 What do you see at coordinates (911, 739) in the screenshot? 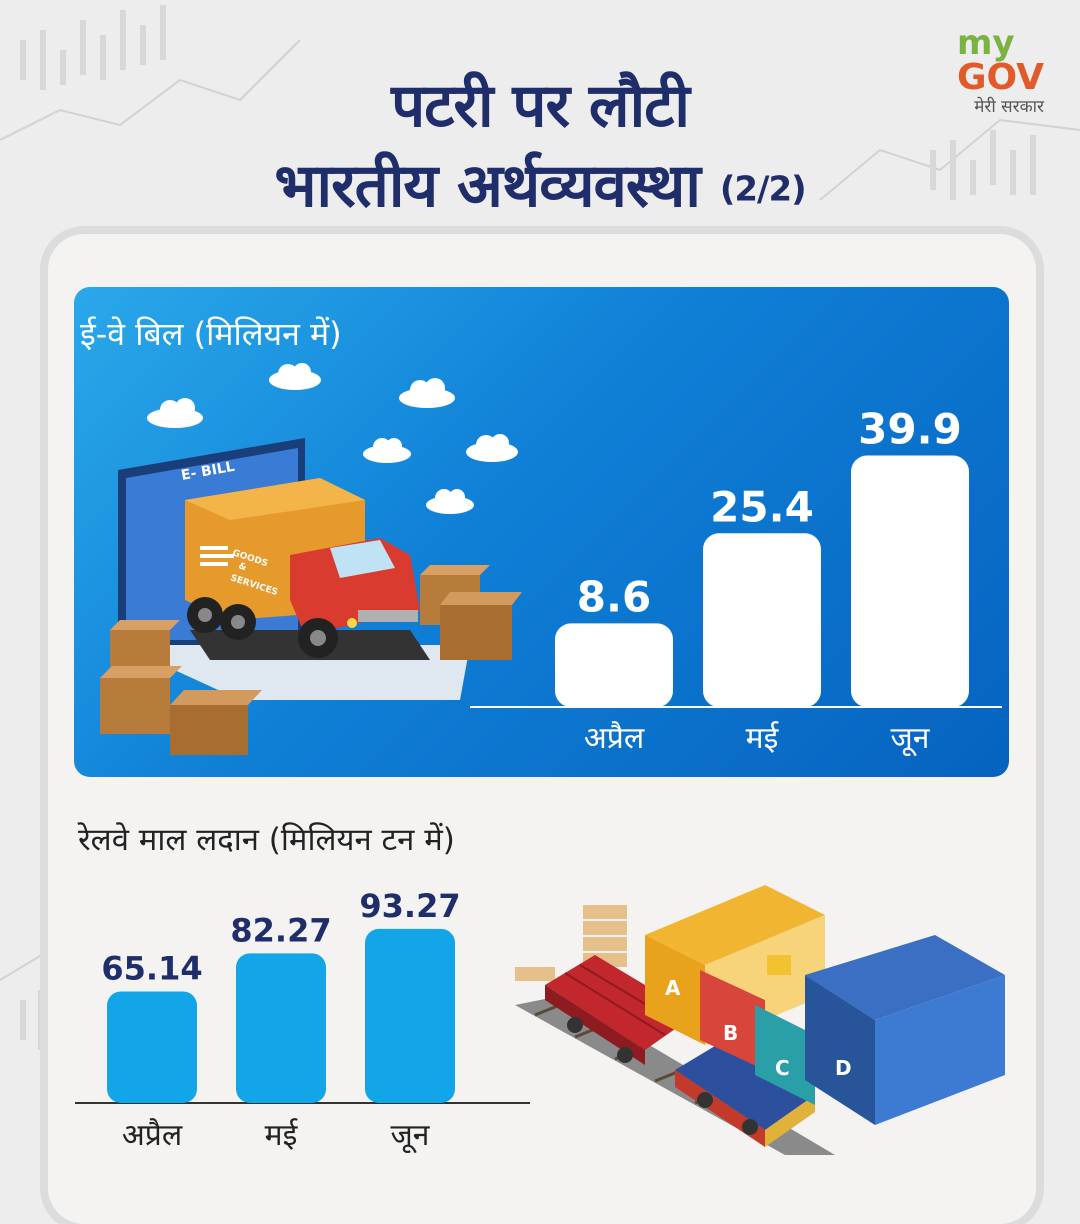
I see `category-label-eway-2: जून` at bounding box center [911, 739].